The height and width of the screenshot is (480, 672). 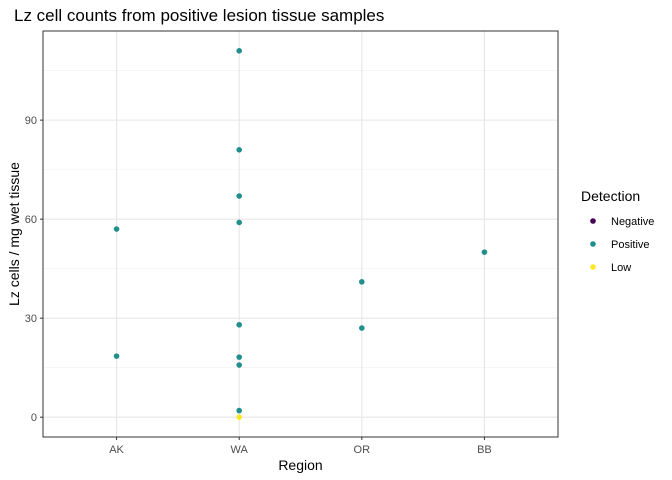 I want to click on y-tick-label: 90, so click(x=31, y=121).